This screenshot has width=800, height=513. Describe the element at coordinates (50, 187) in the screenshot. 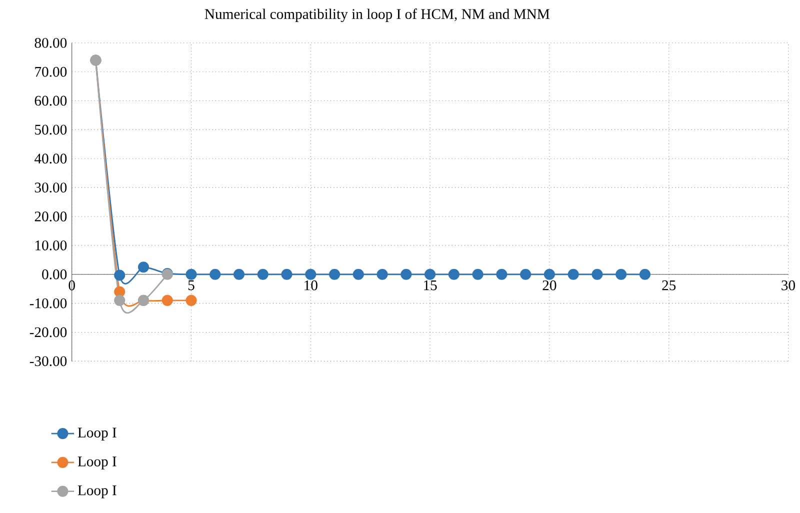

I see `y-tick-label: 30.00` at that location.